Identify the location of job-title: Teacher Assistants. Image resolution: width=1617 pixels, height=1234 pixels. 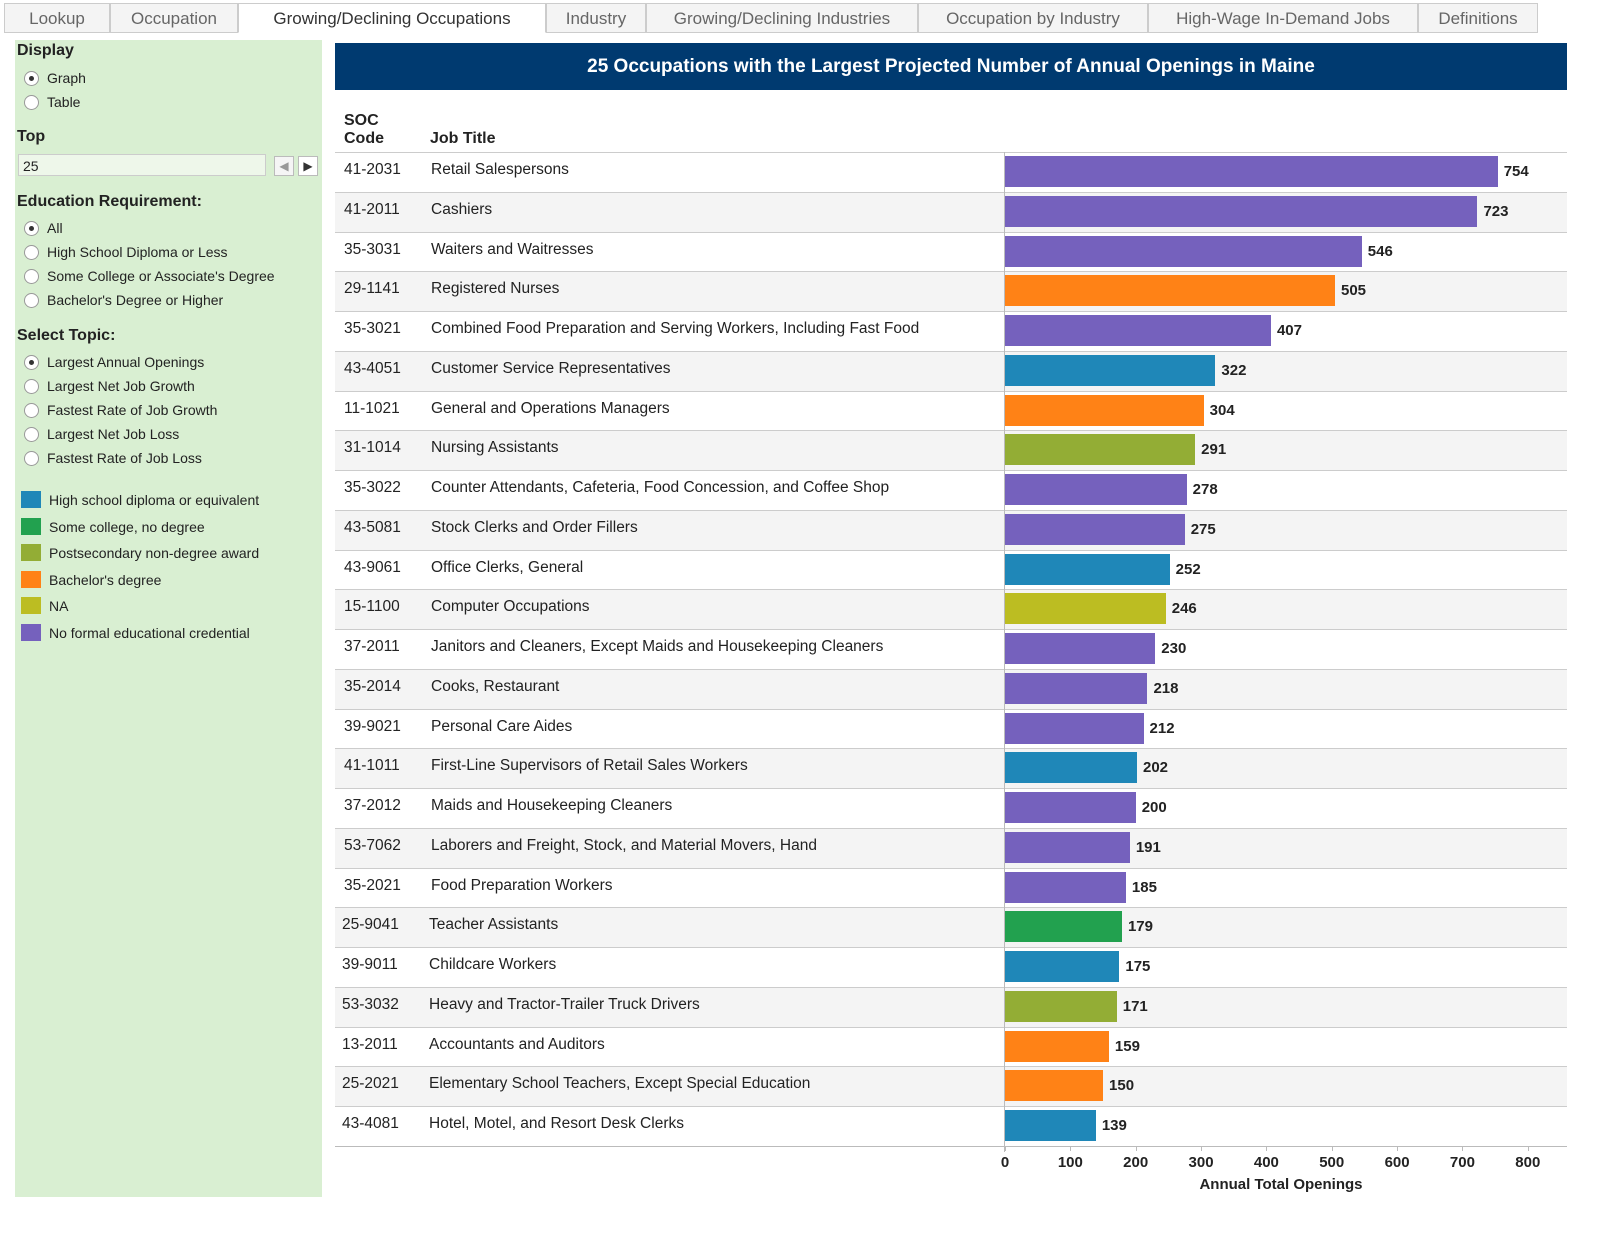
(494, 925).